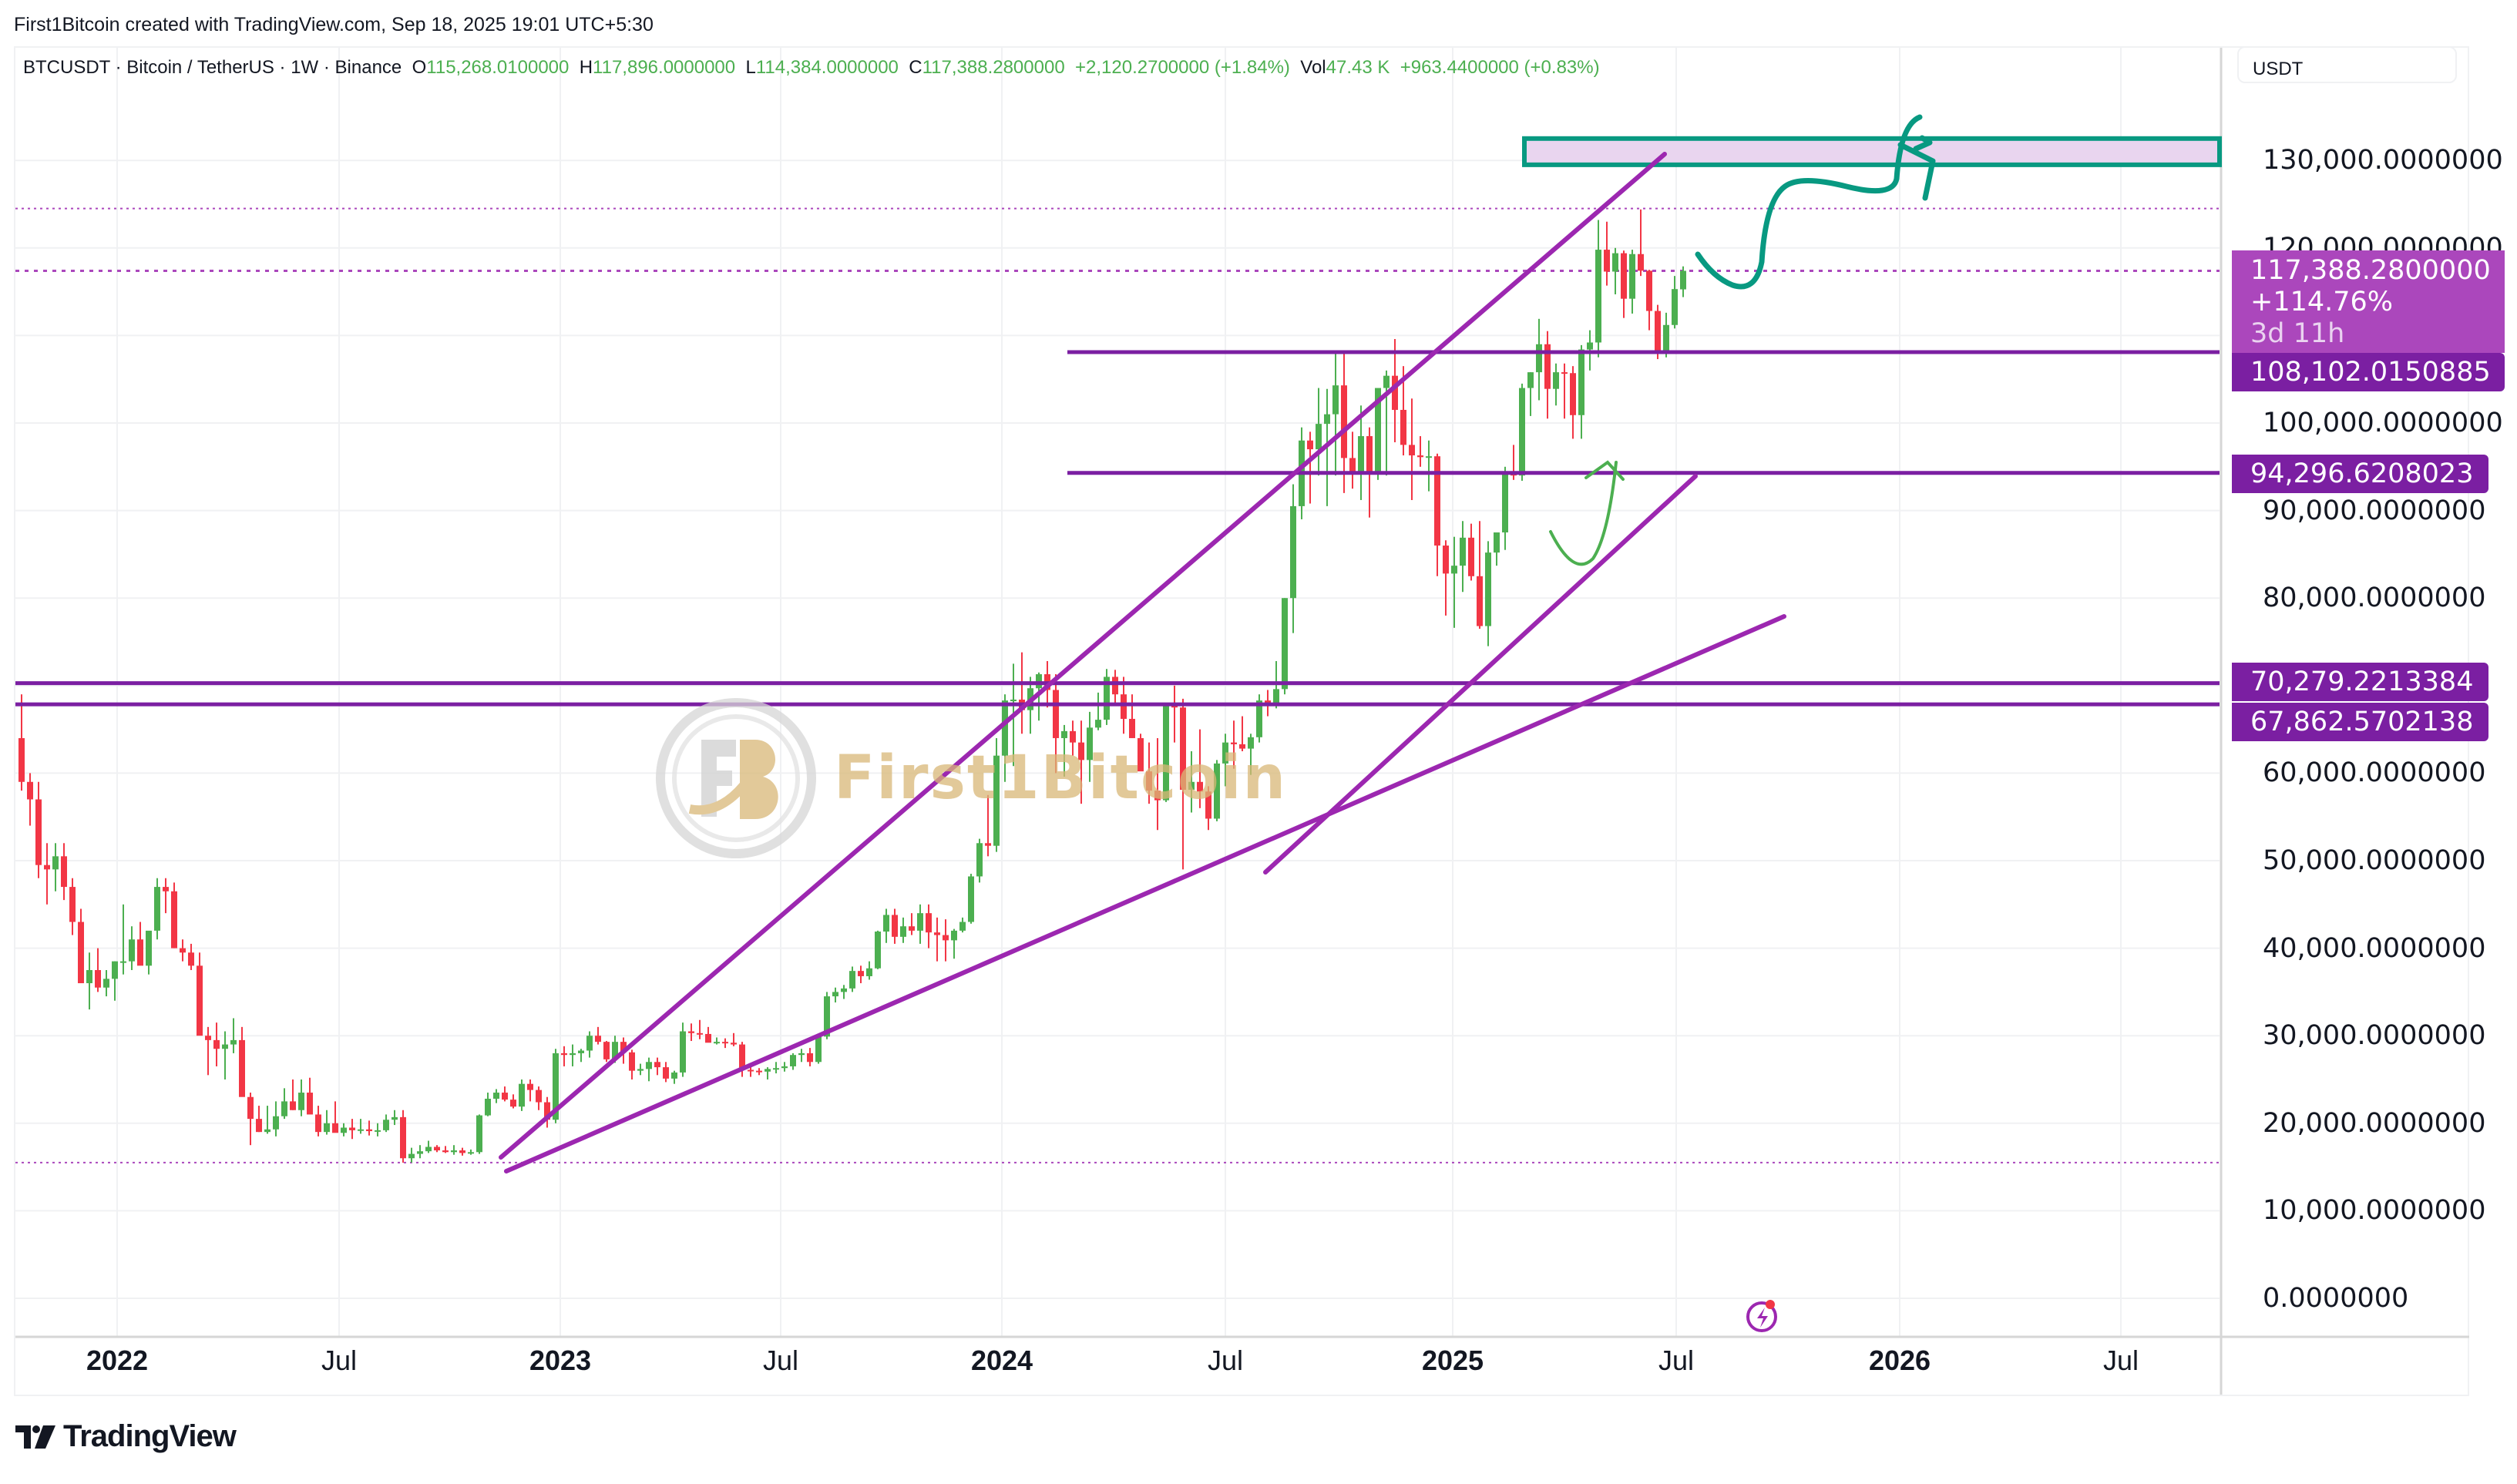  Describe the element at coordinates (150, 1436) in the screenshot. I see `tradingview-brand: TradingView` at that location.